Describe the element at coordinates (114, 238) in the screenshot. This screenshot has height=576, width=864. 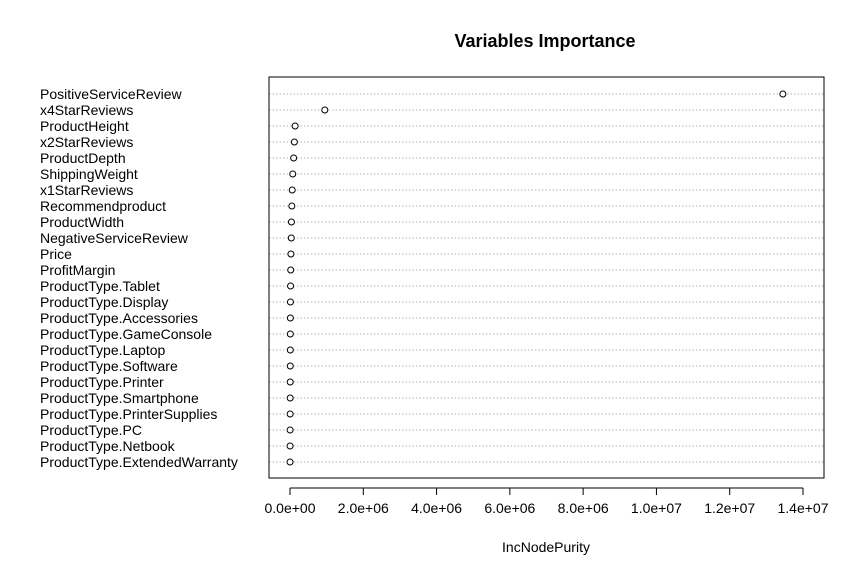
I see `category-label: NegativeServiceReview` at that location.